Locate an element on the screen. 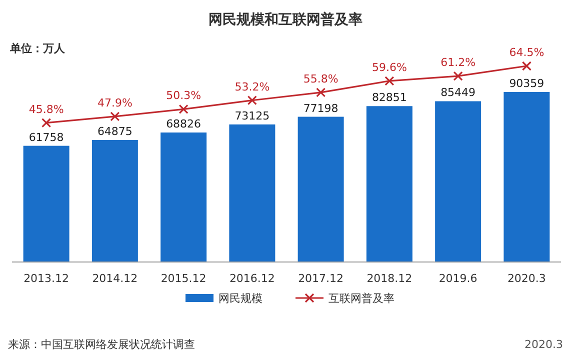 Image resolution: width=571 pixels, height=359 pixels. data-label: 73125 is located at coordinates (252, 115).